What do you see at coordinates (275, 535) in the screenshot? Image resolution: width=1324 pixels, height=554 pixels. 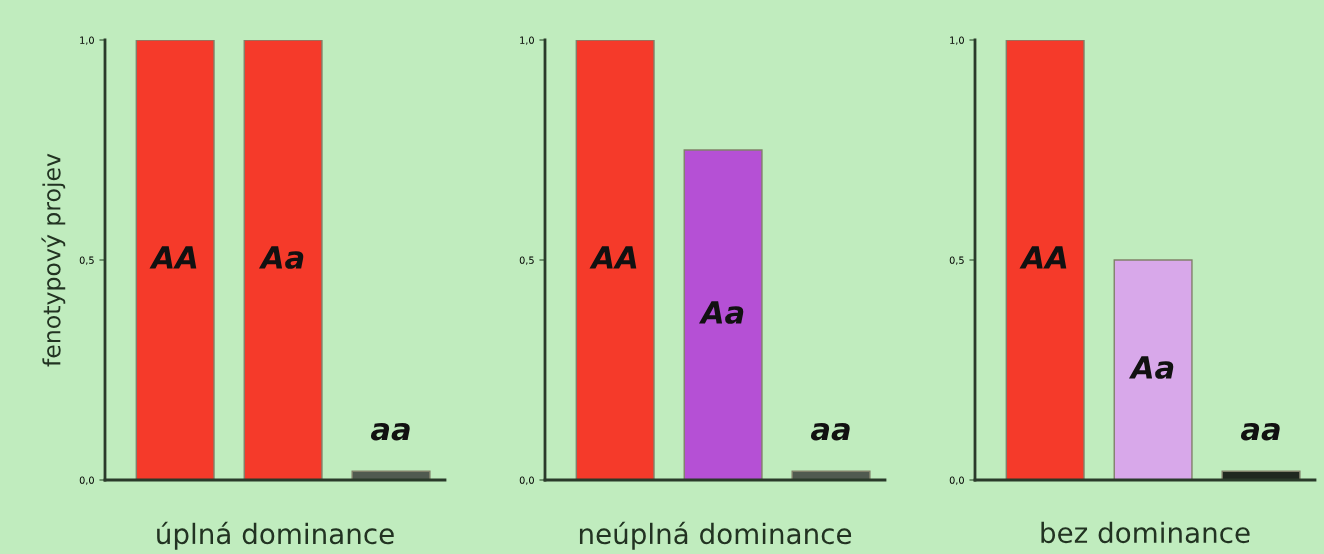 I see `x-axis-title: úplná dominance` at bounding box center [275, 535].